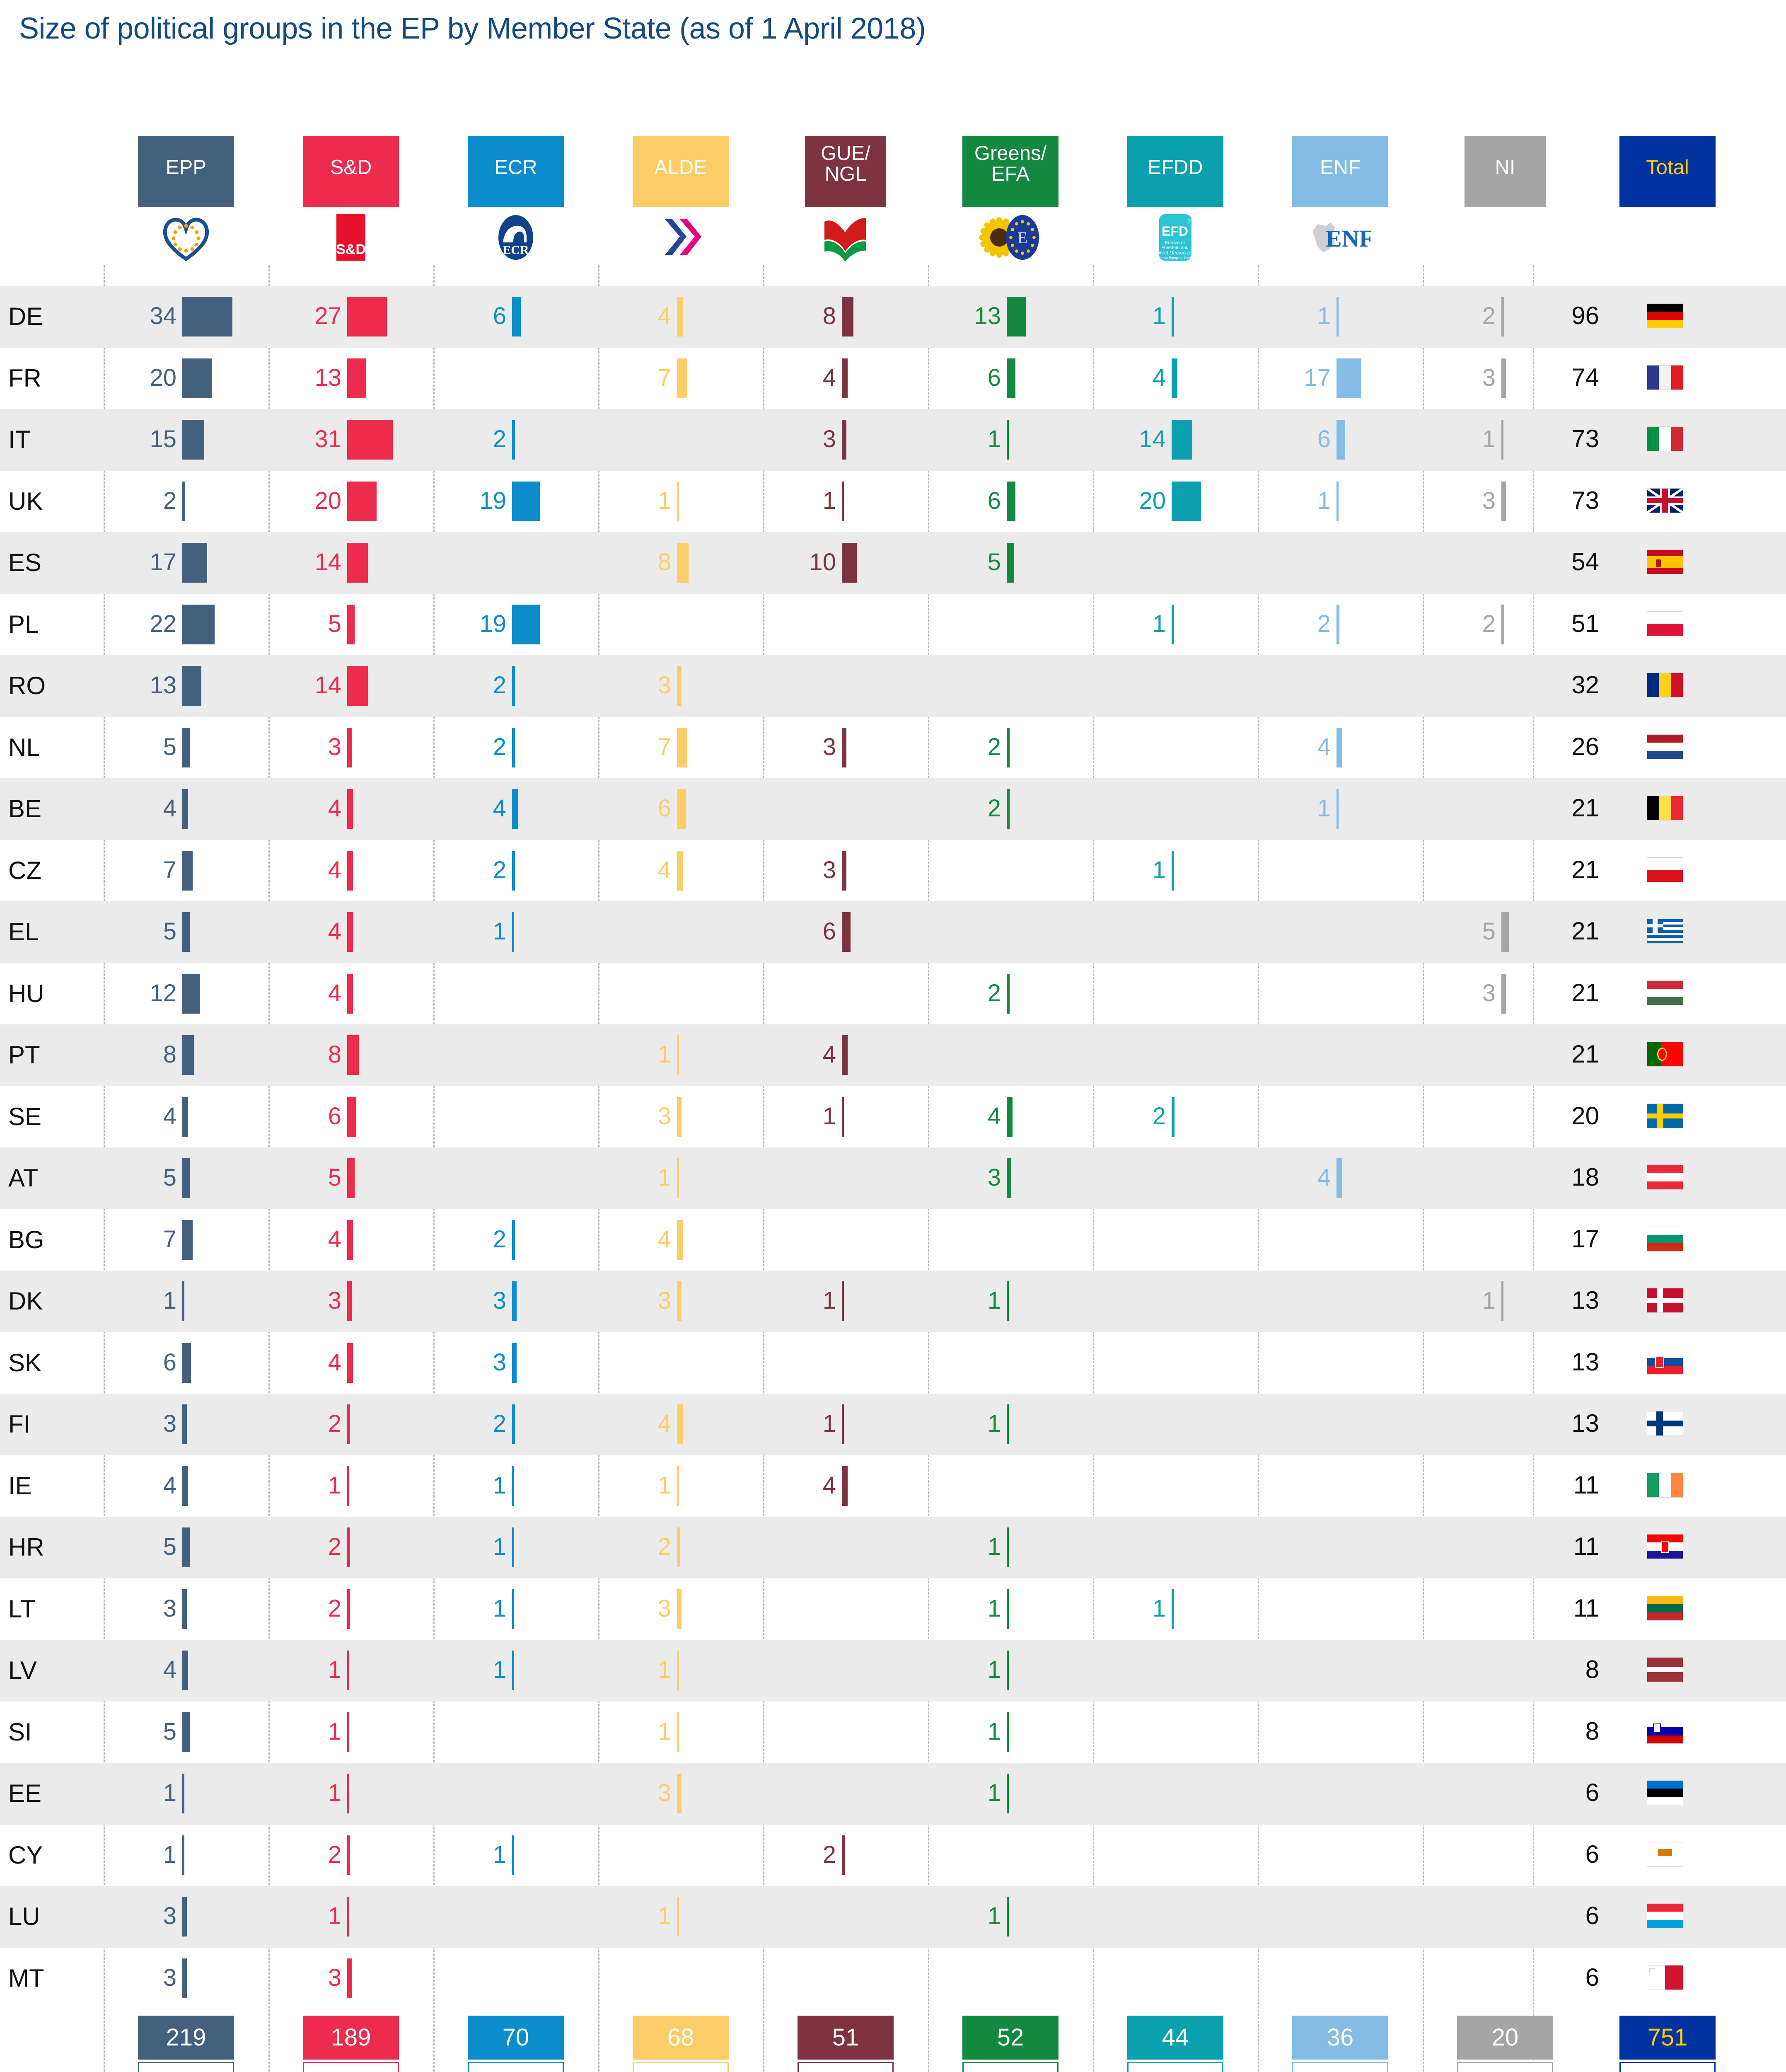 This screenshot has width=1786, height=2072. What do you see at coordinates (499, 1608) in the screenshot?
I see `seat-count-lt-ecr: 1` at bounding box center [499, 1608].